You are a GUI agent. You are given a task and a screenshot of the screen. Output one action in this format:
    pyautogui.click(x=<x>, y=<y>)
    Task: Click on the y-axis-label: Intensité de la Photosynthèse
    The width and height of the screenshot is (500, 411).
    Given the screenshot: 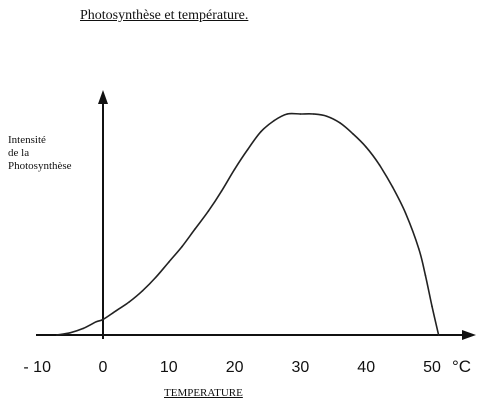 What is the action you would take?
    pyautogui.click(x=48, y=153)
    